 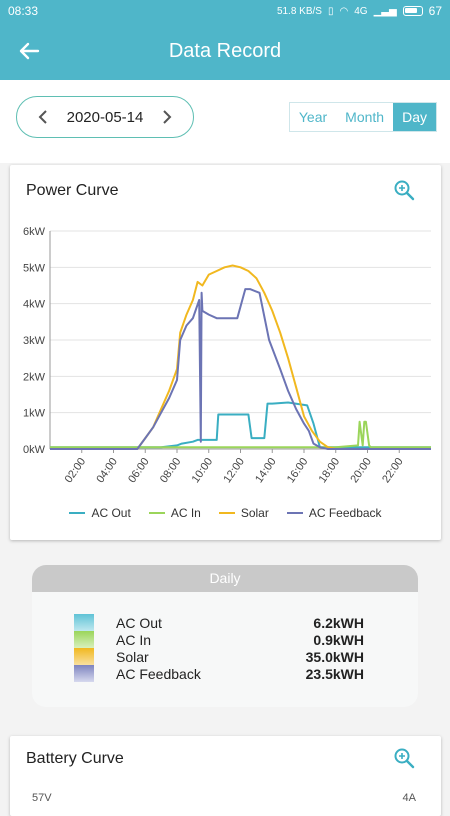 I want to click on battery-curve-card: Battery Curve 57V 4A, so click(x=225, y=776).